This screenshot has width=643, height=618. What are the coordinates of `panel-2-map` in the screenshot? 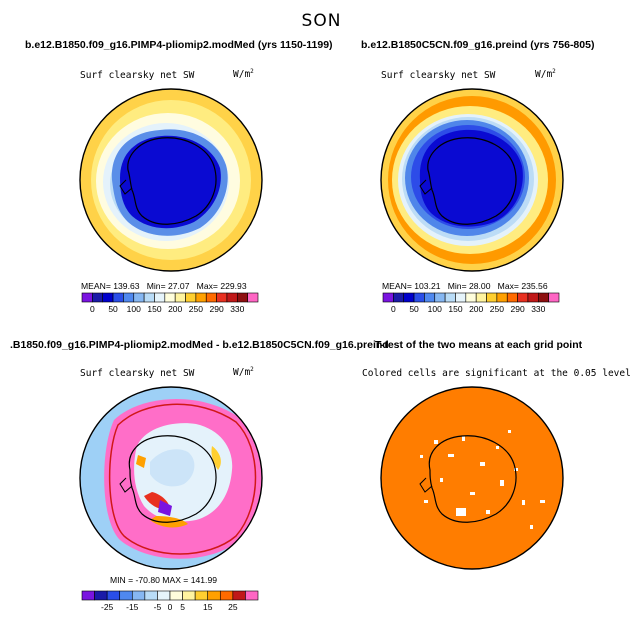 It's located at (472, 180).